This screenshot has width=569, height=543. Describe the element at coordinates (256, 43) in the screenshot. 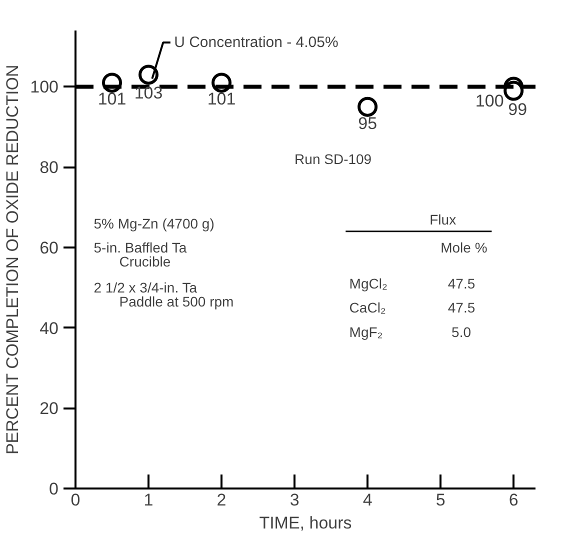

I see `annotation: U Concentration - 4.05%` at that location.